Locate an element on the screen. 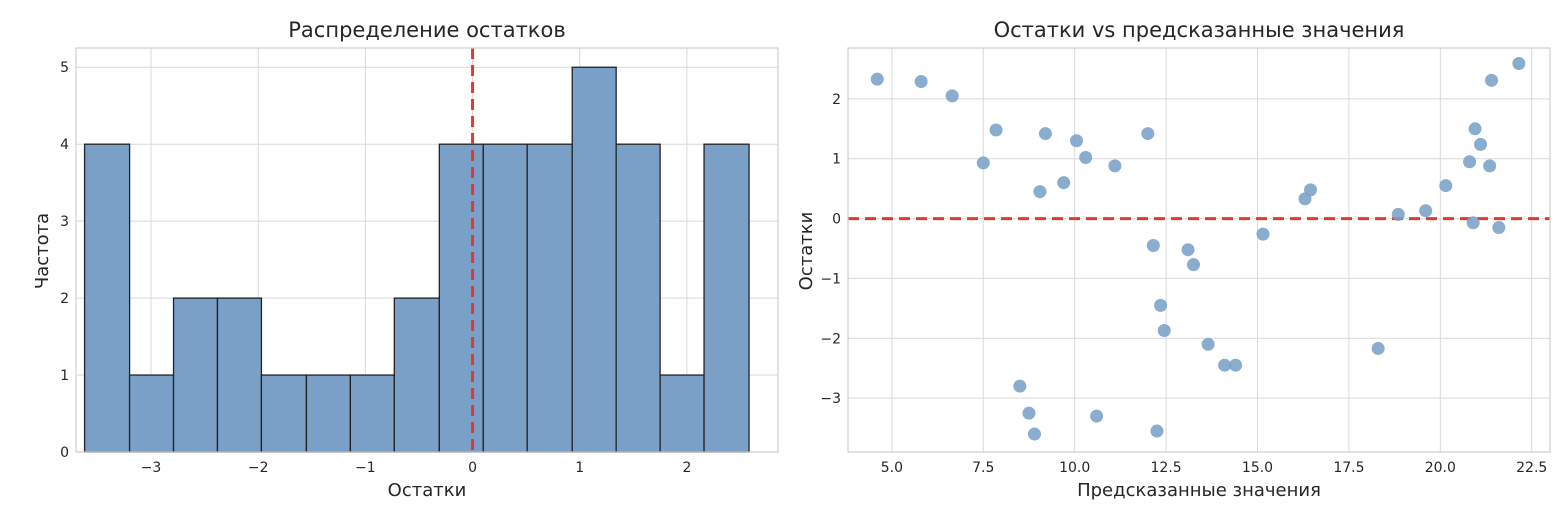 Image resolution: width=1560 pixels, height=510 pixels. x-tick-label: −1 is located at coordinates (365, 468).